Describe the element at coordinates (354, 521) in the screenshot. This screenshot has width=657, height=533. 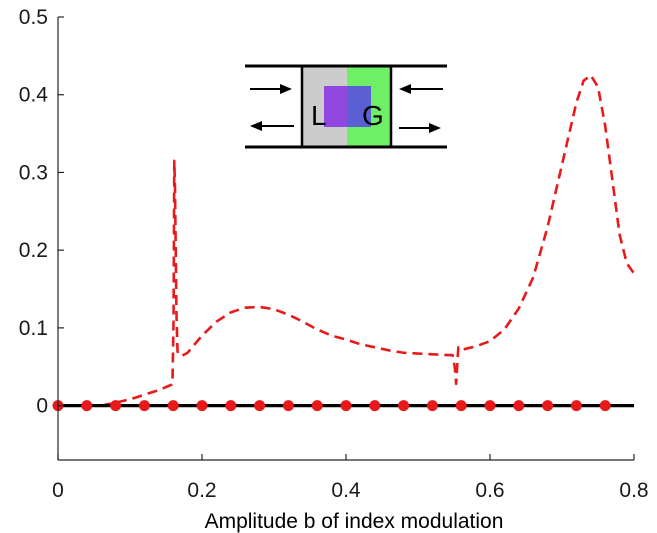
I see `x-axis-label: Amplitude b of index modulation` at that location.